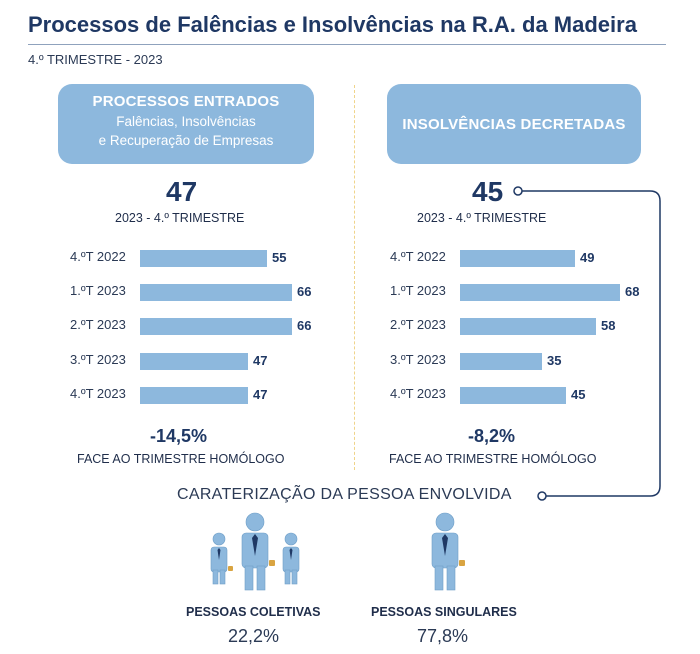 The image size is (700, 654). I want to click on right-change-value: -8,2%, so click(492, 436).